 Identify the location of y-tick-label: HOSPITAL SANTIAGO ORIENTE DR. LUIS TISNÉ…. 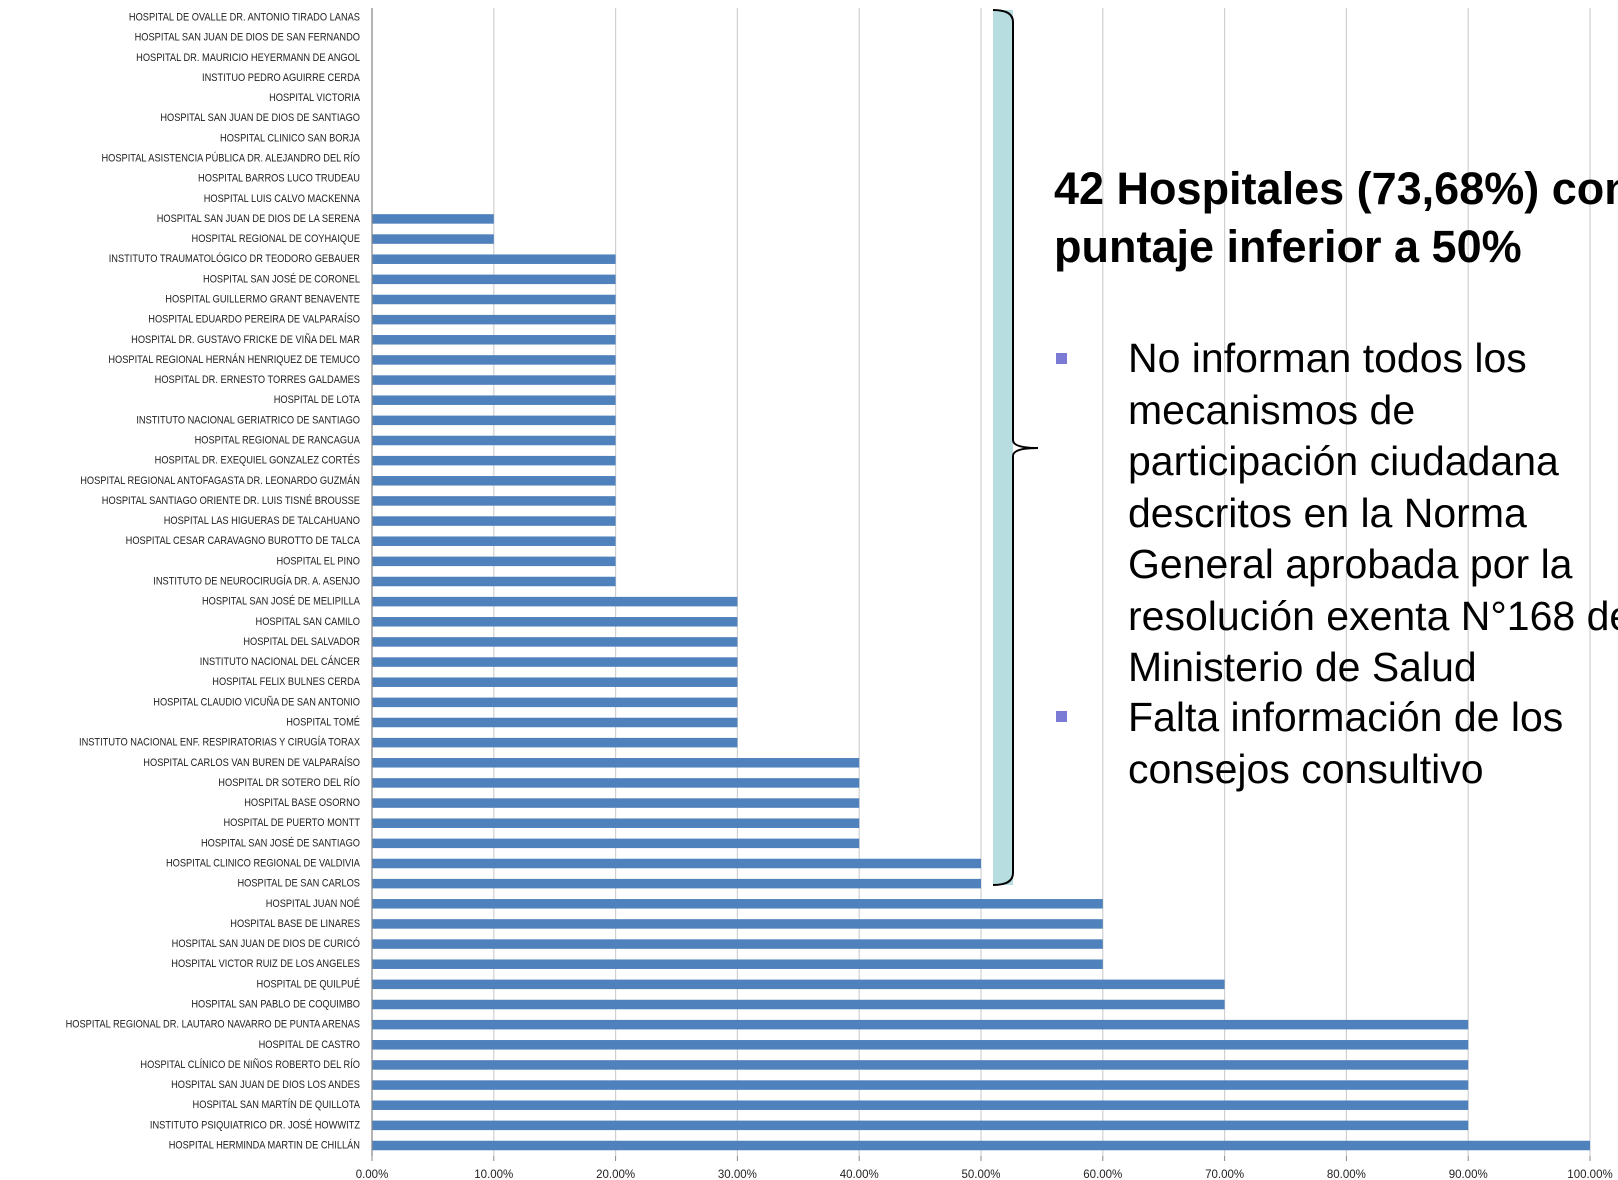
(231, 500).